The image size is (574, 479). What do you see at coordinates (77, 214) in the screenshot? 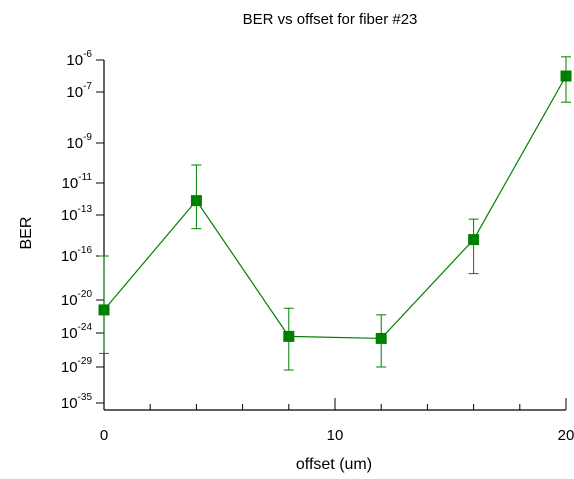
I see `y-tick-label: 10⁻¹³` at bounding box center [77, 214].